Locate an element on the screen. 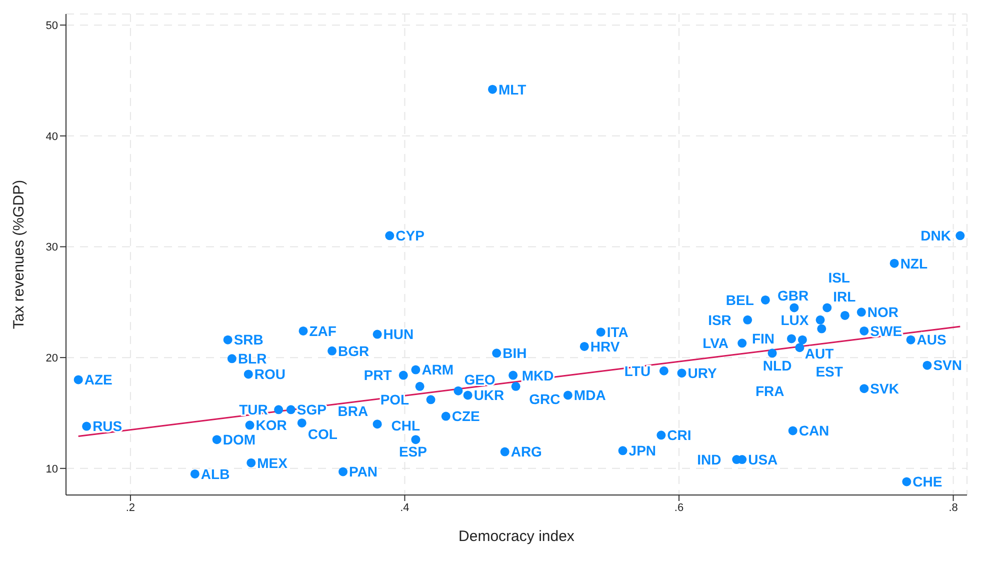 The width and height of the screenshot is (985, 561). x-tick-label: .4 is located at coordinates (405, 508).